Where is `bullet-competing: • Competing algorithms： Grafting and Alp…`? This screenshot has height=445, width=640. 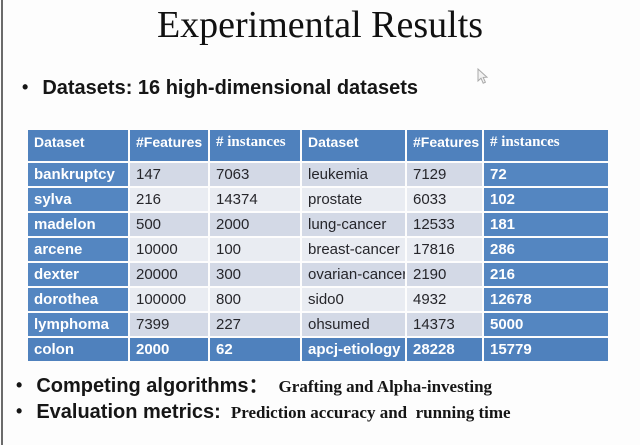 bullet-competing: • Competing algorithms： Grafting and Alp… is located at coordinates (254, 383).